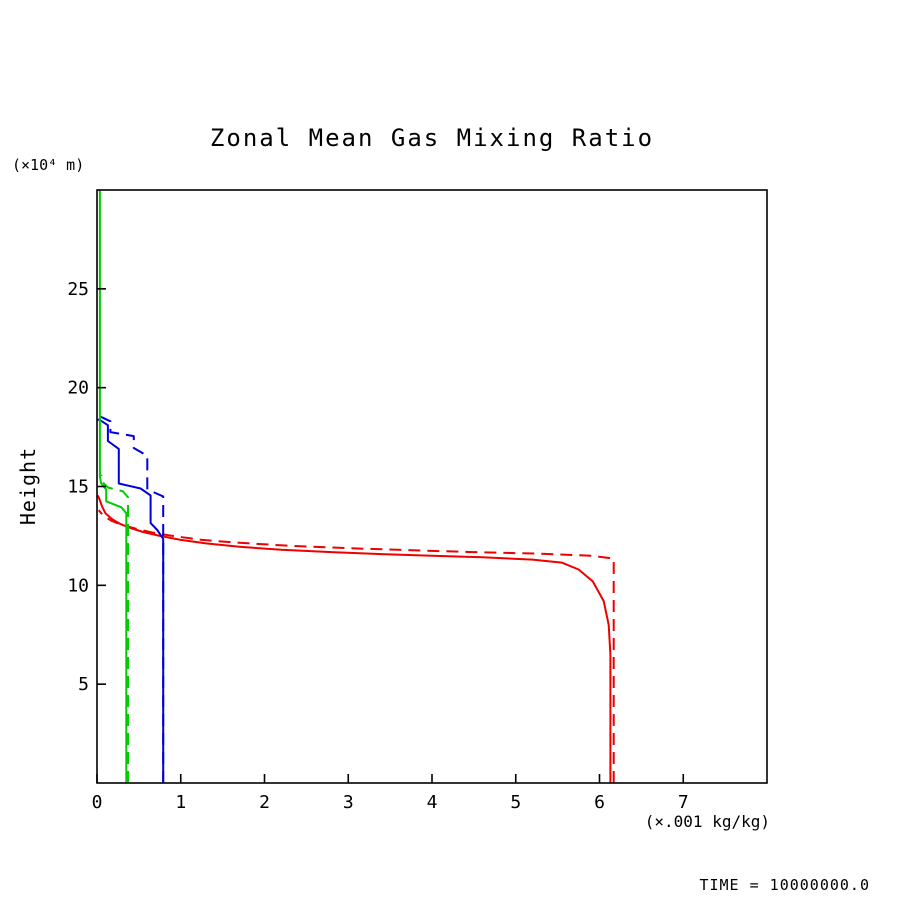  I want to click on chart-line-green-solid, so click(113, 486).